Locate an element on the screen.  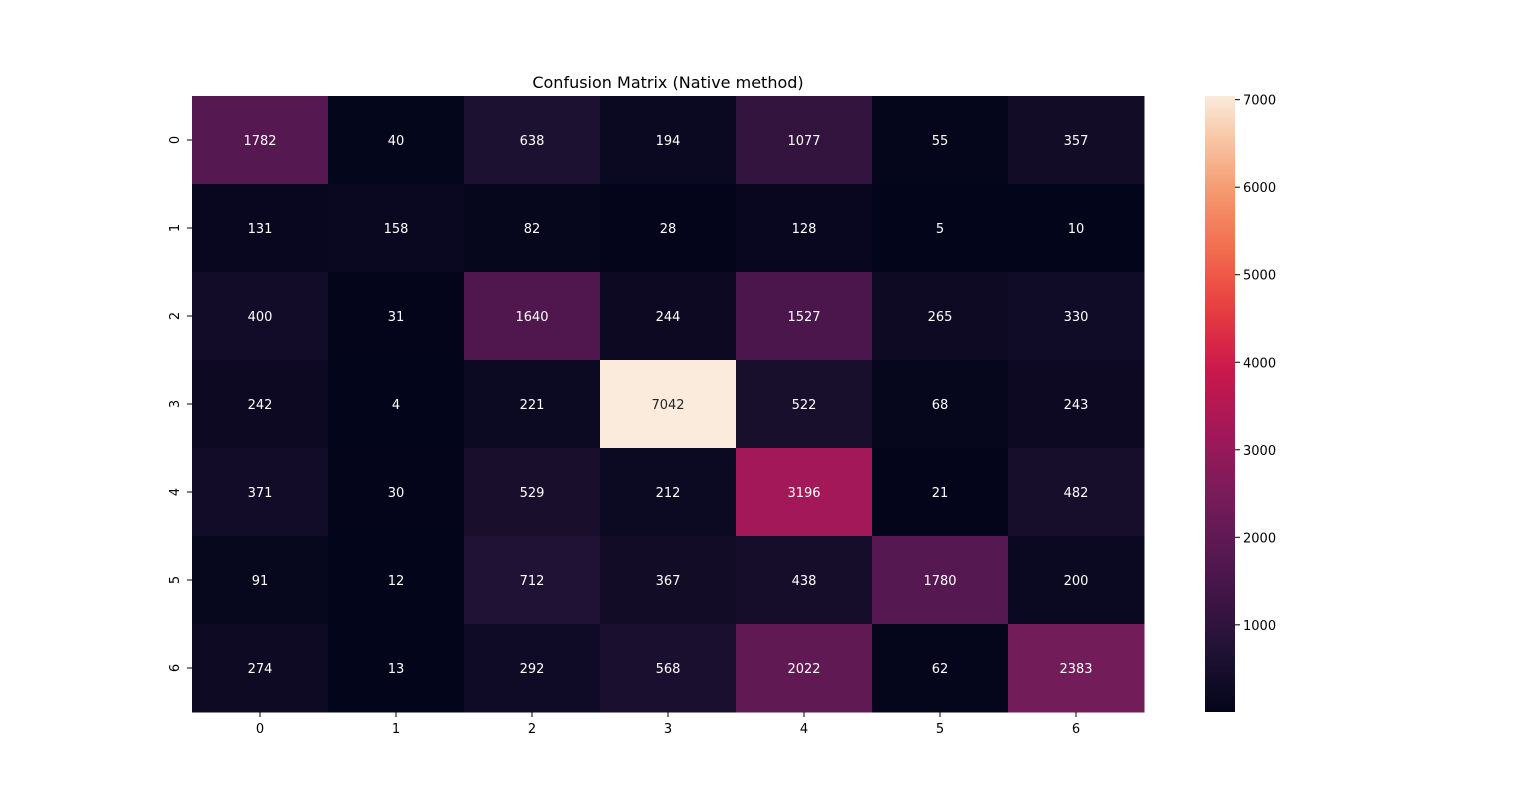
cell-value-label-1-3: 28 is located at coordinates (668, 229).